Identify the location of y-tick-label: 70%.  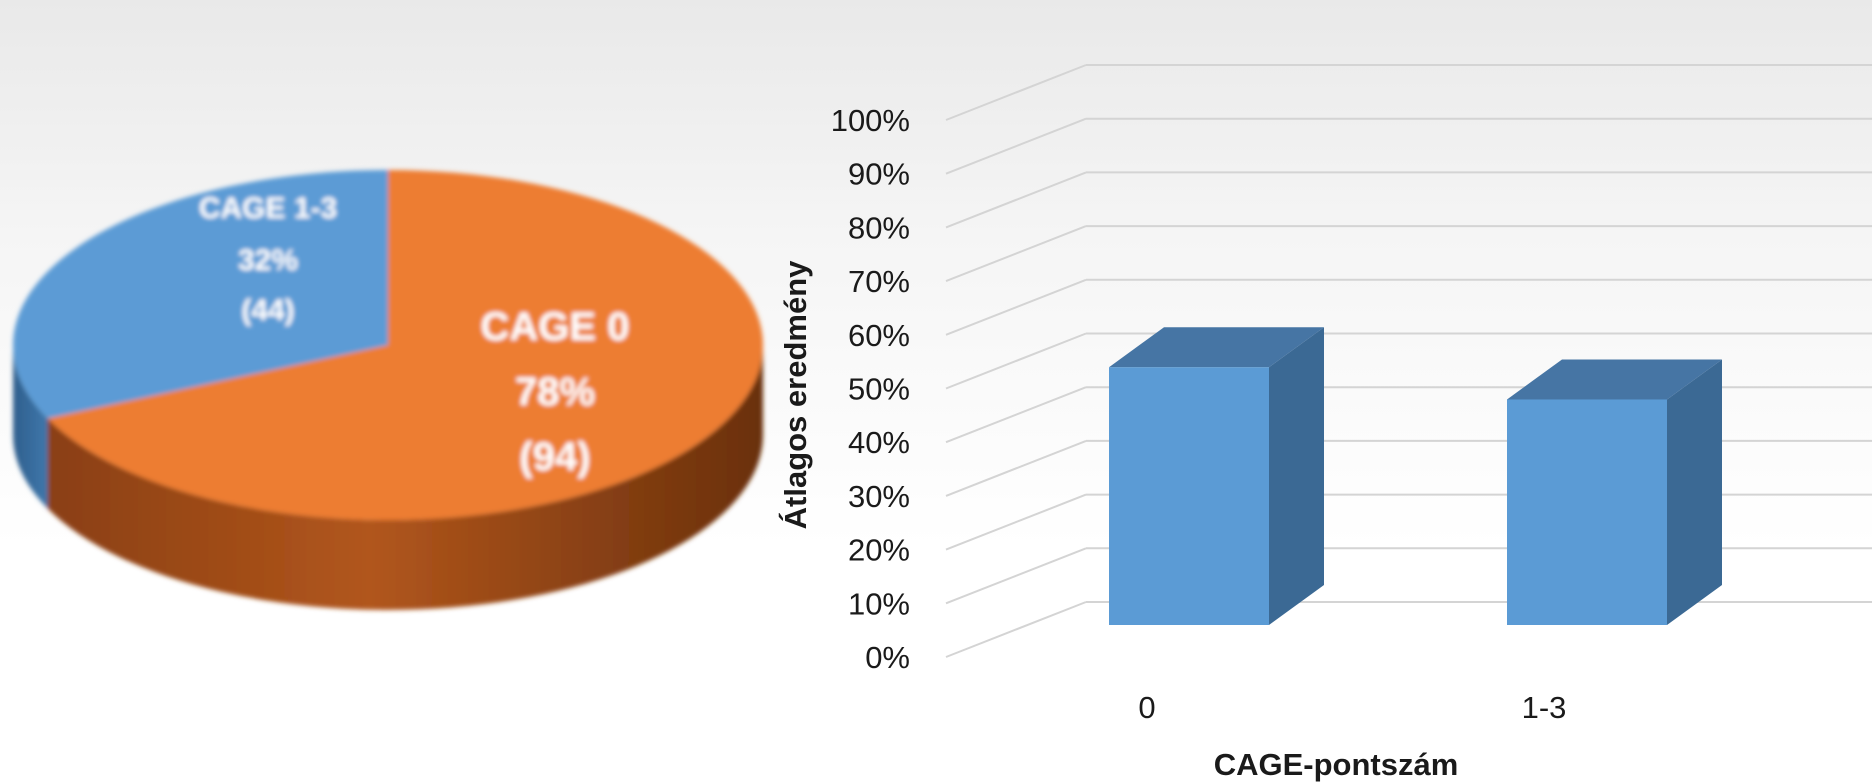
(879, 281).